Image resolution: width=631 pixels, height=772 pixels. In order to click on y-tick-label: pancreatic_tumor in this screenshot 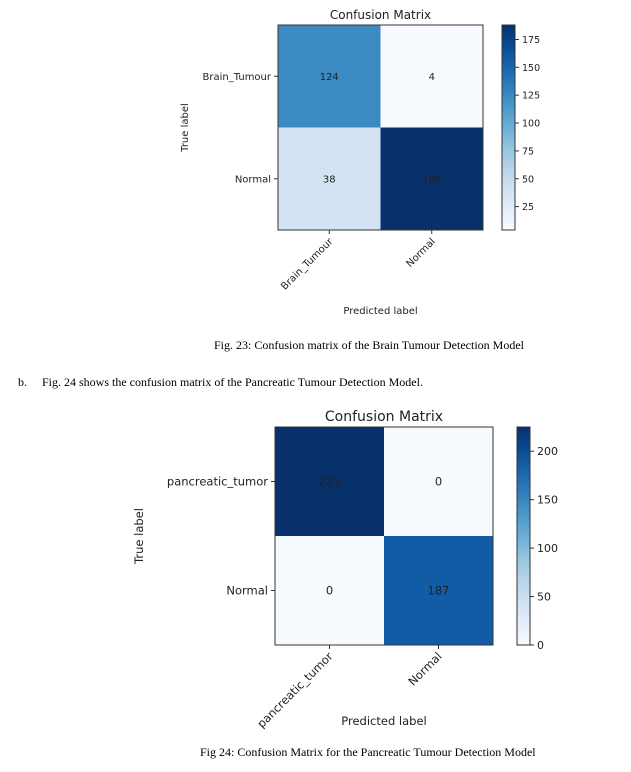, I will do `click(217, 482)`.